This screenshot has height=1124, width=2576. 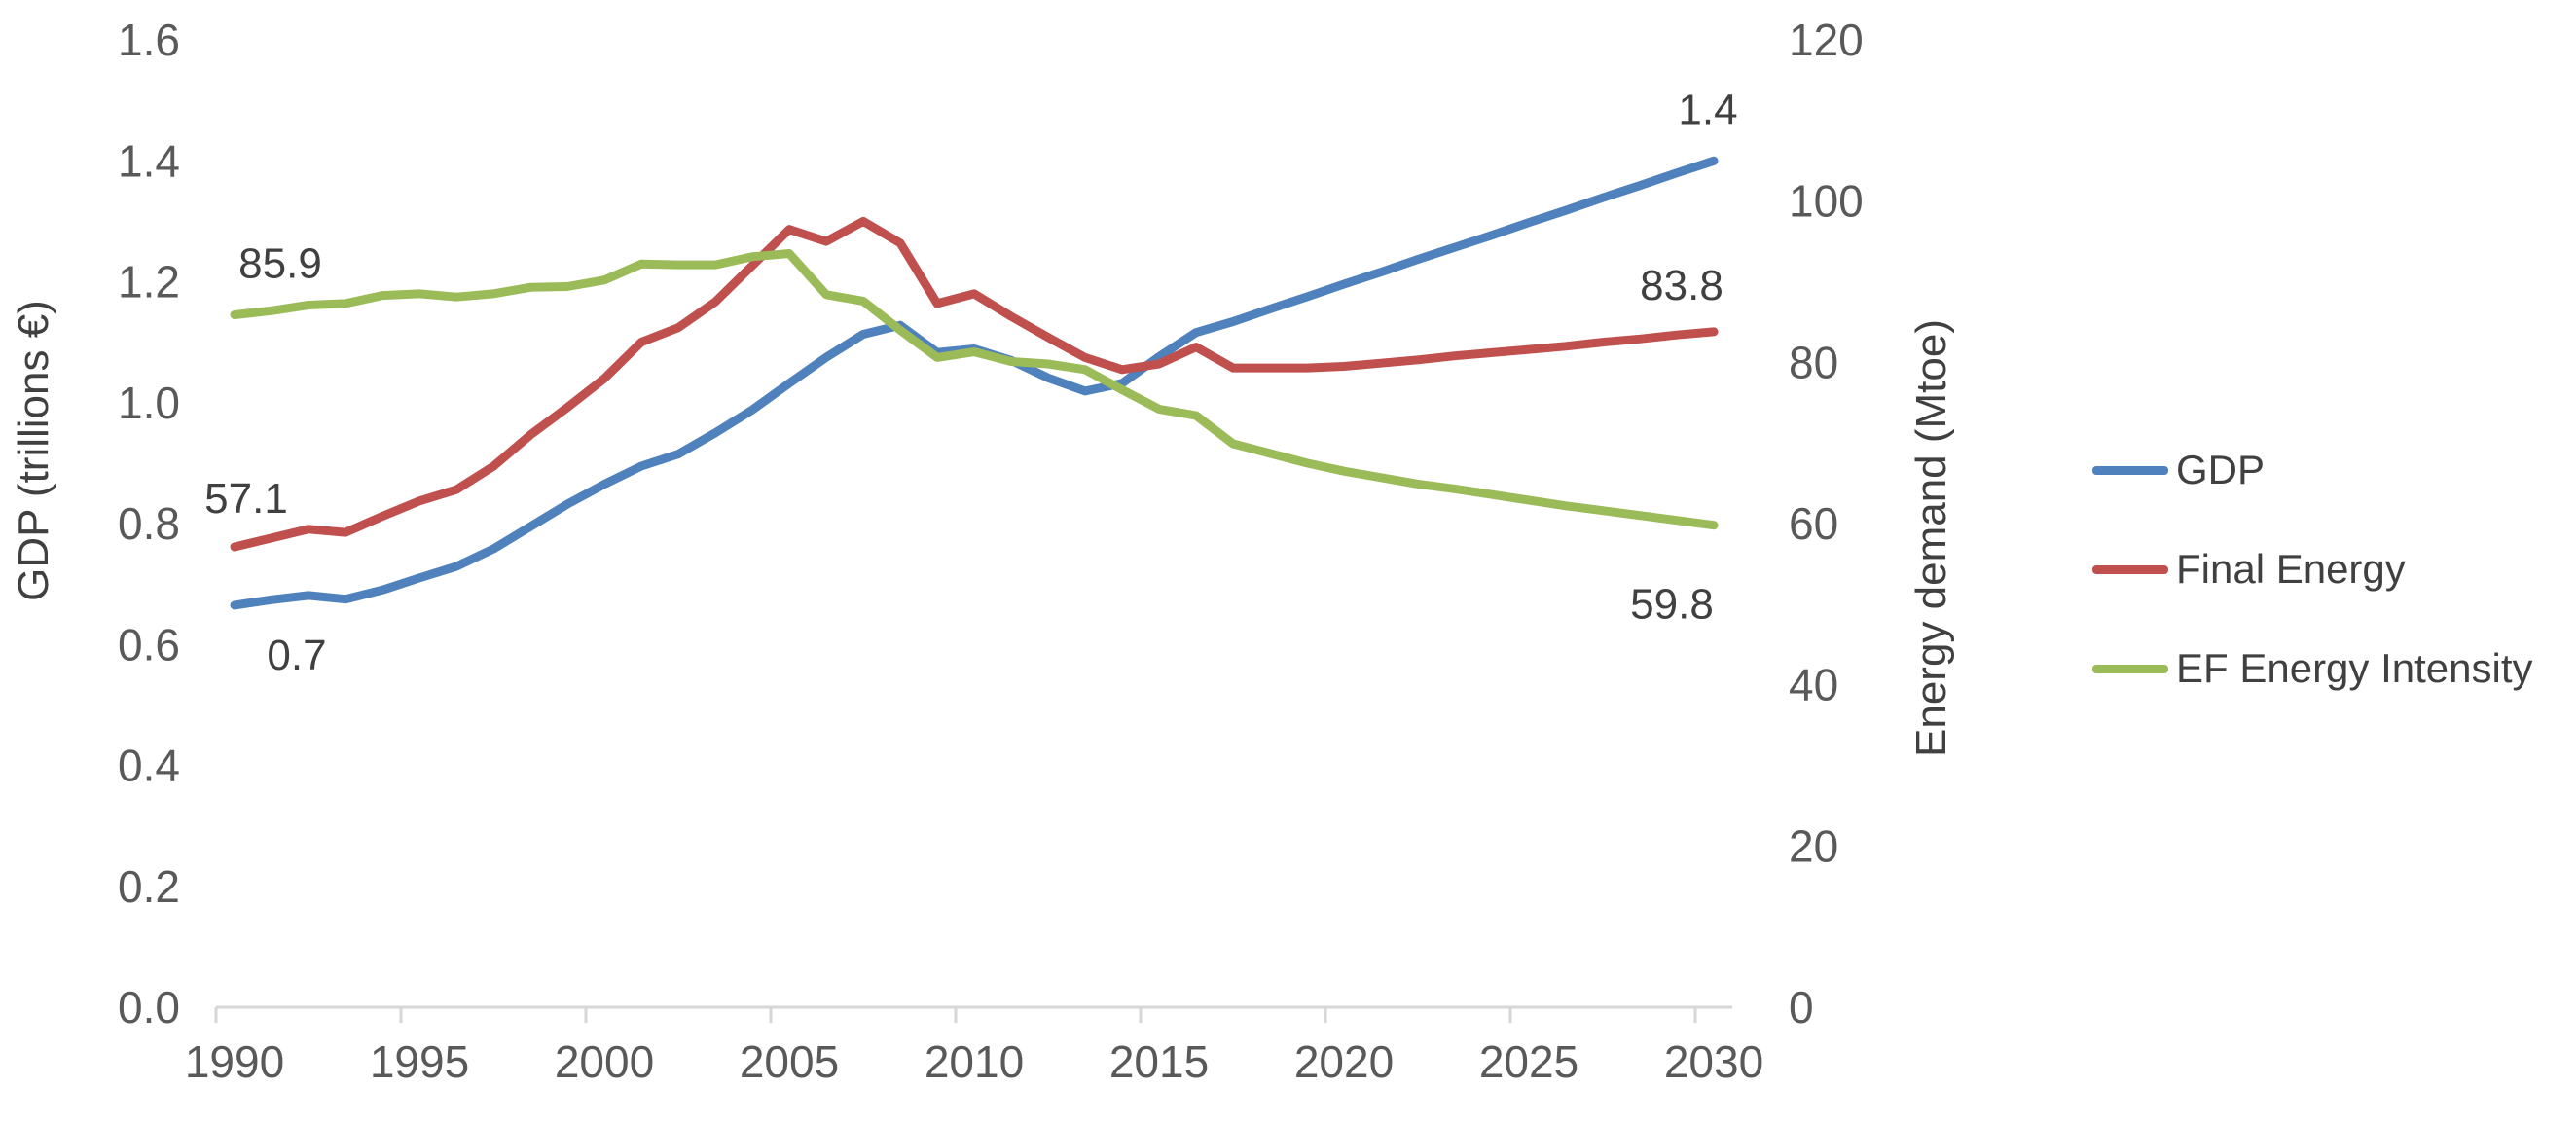 What do you see at coordinates (1801, 1007) in the screenshot?
I see `right-axis-tick-label: 0` at bounding box center [1801, 1007].